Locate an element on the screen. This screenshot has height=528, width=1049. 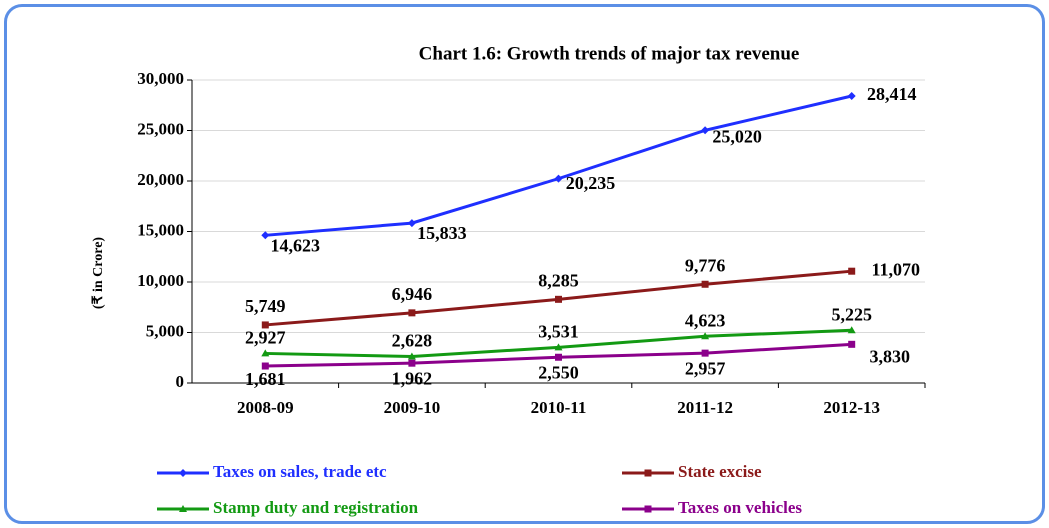
data-label: 5,225 is located at coordinates (851, 314).